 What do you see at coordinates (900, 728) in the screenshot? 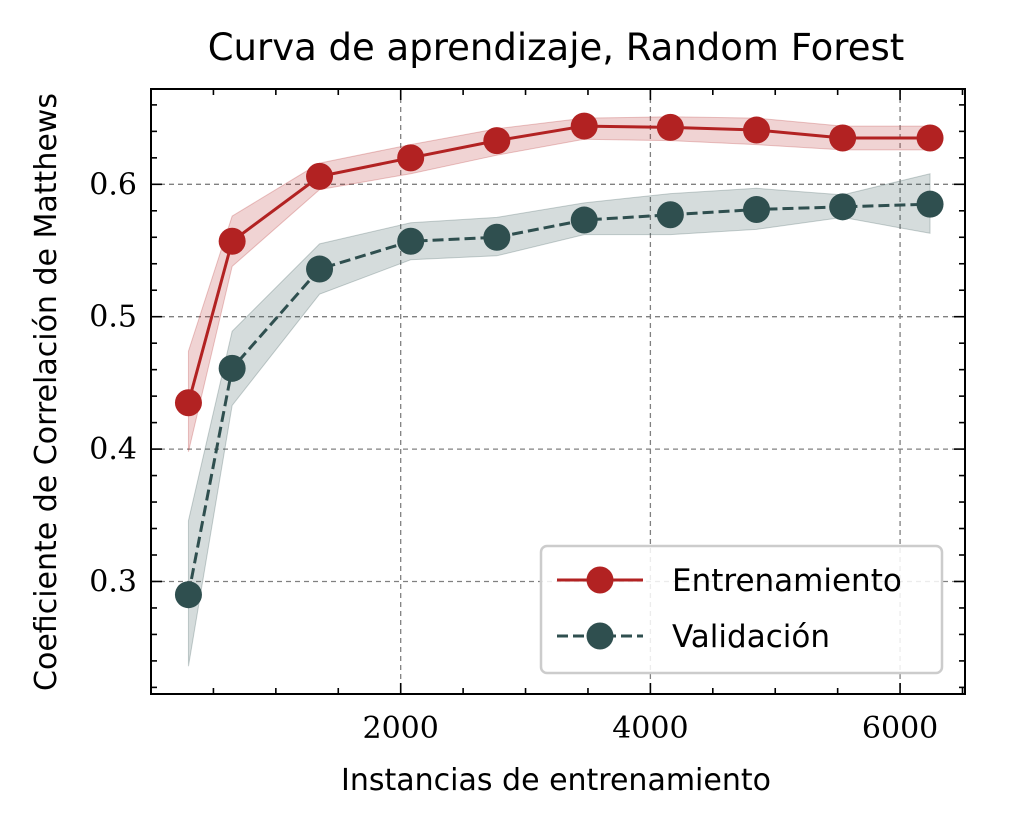
I see `x-tick-label: 6000` at bounding box center [900, 728].